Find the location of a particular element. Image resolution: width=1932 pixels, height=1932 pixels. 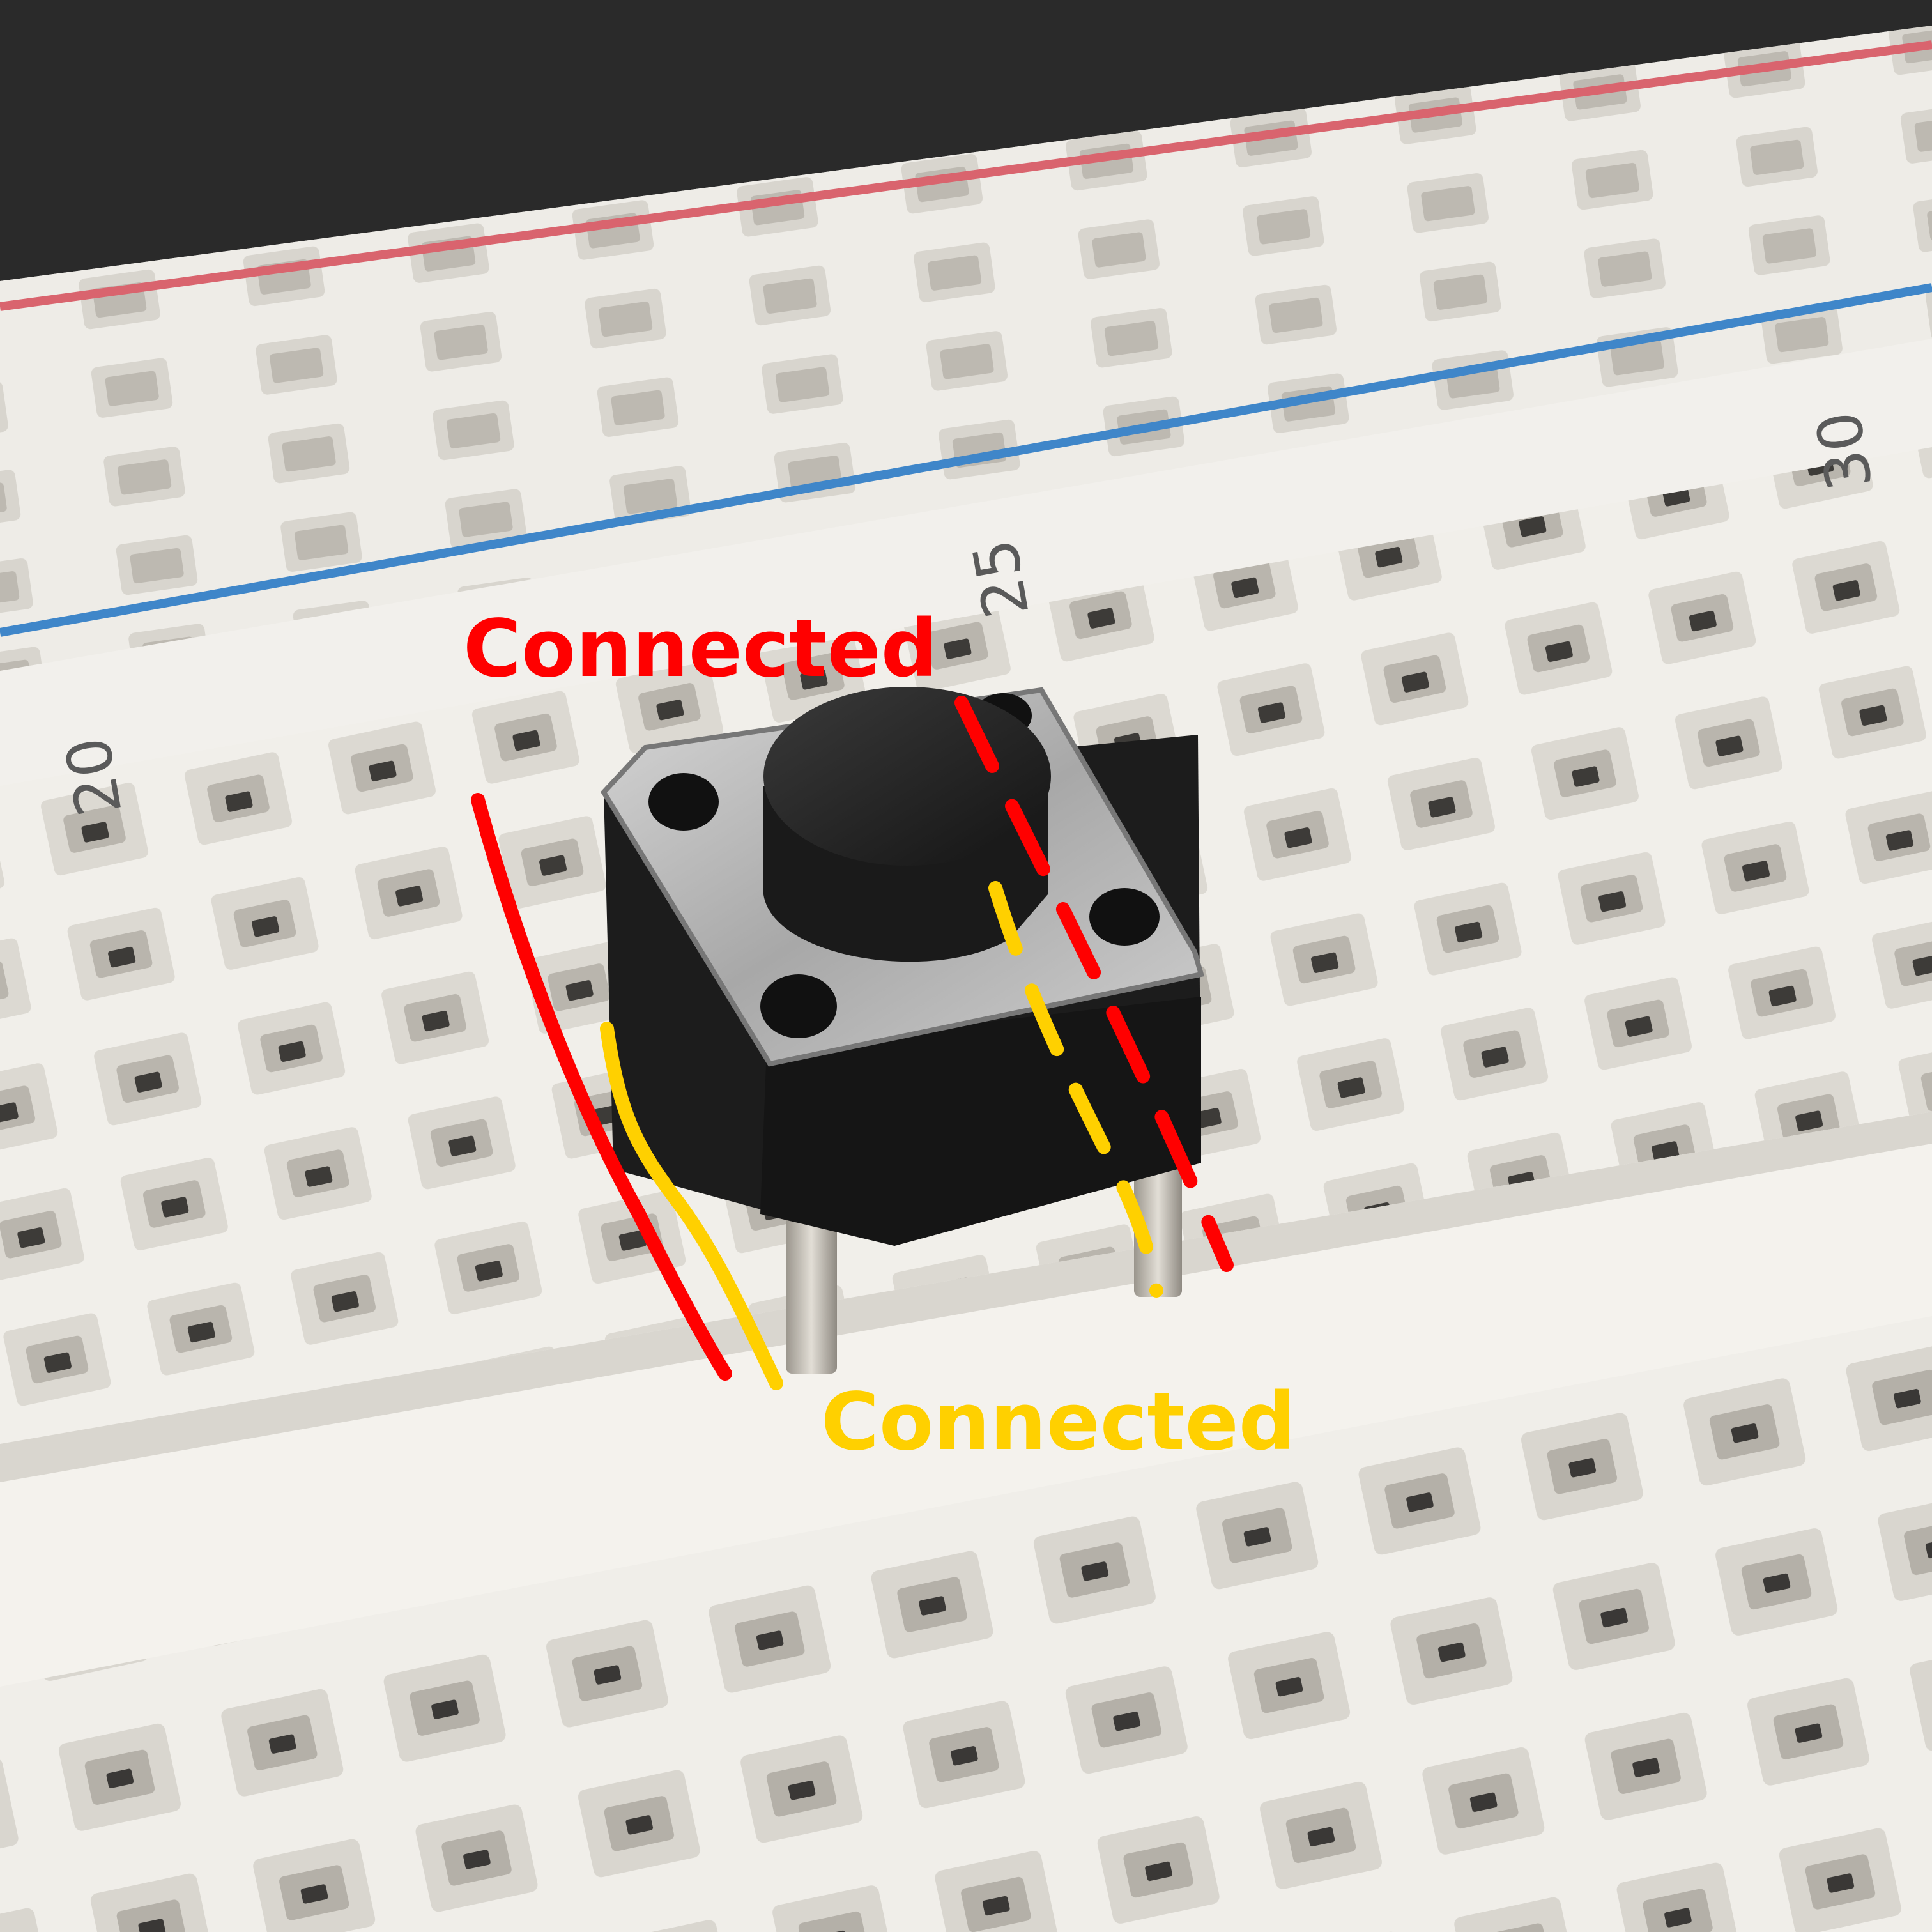

push-button is located at coordinates (903, 1030).